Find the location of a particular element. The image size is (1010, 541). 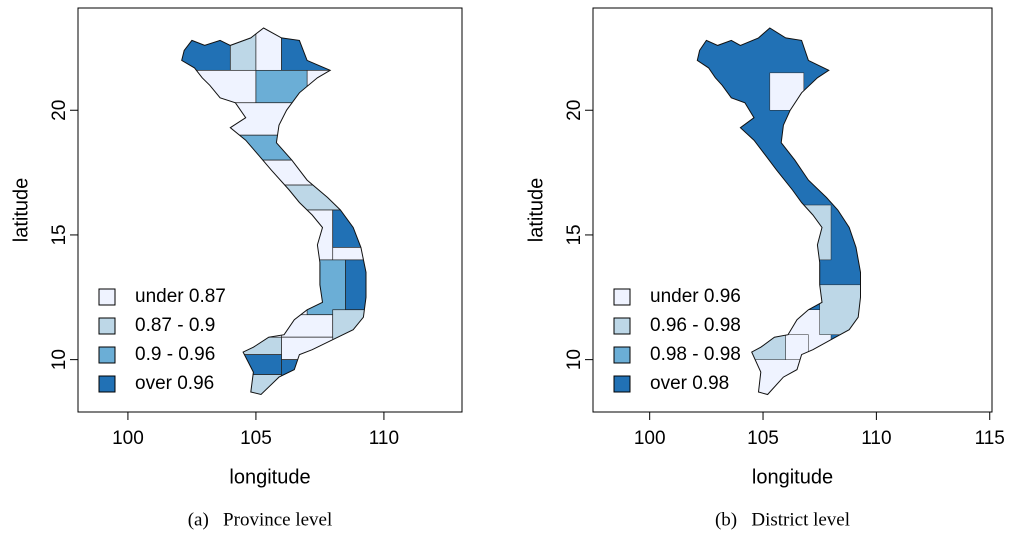

legend-label: over 0.98 is located at coordinates (689, 383).